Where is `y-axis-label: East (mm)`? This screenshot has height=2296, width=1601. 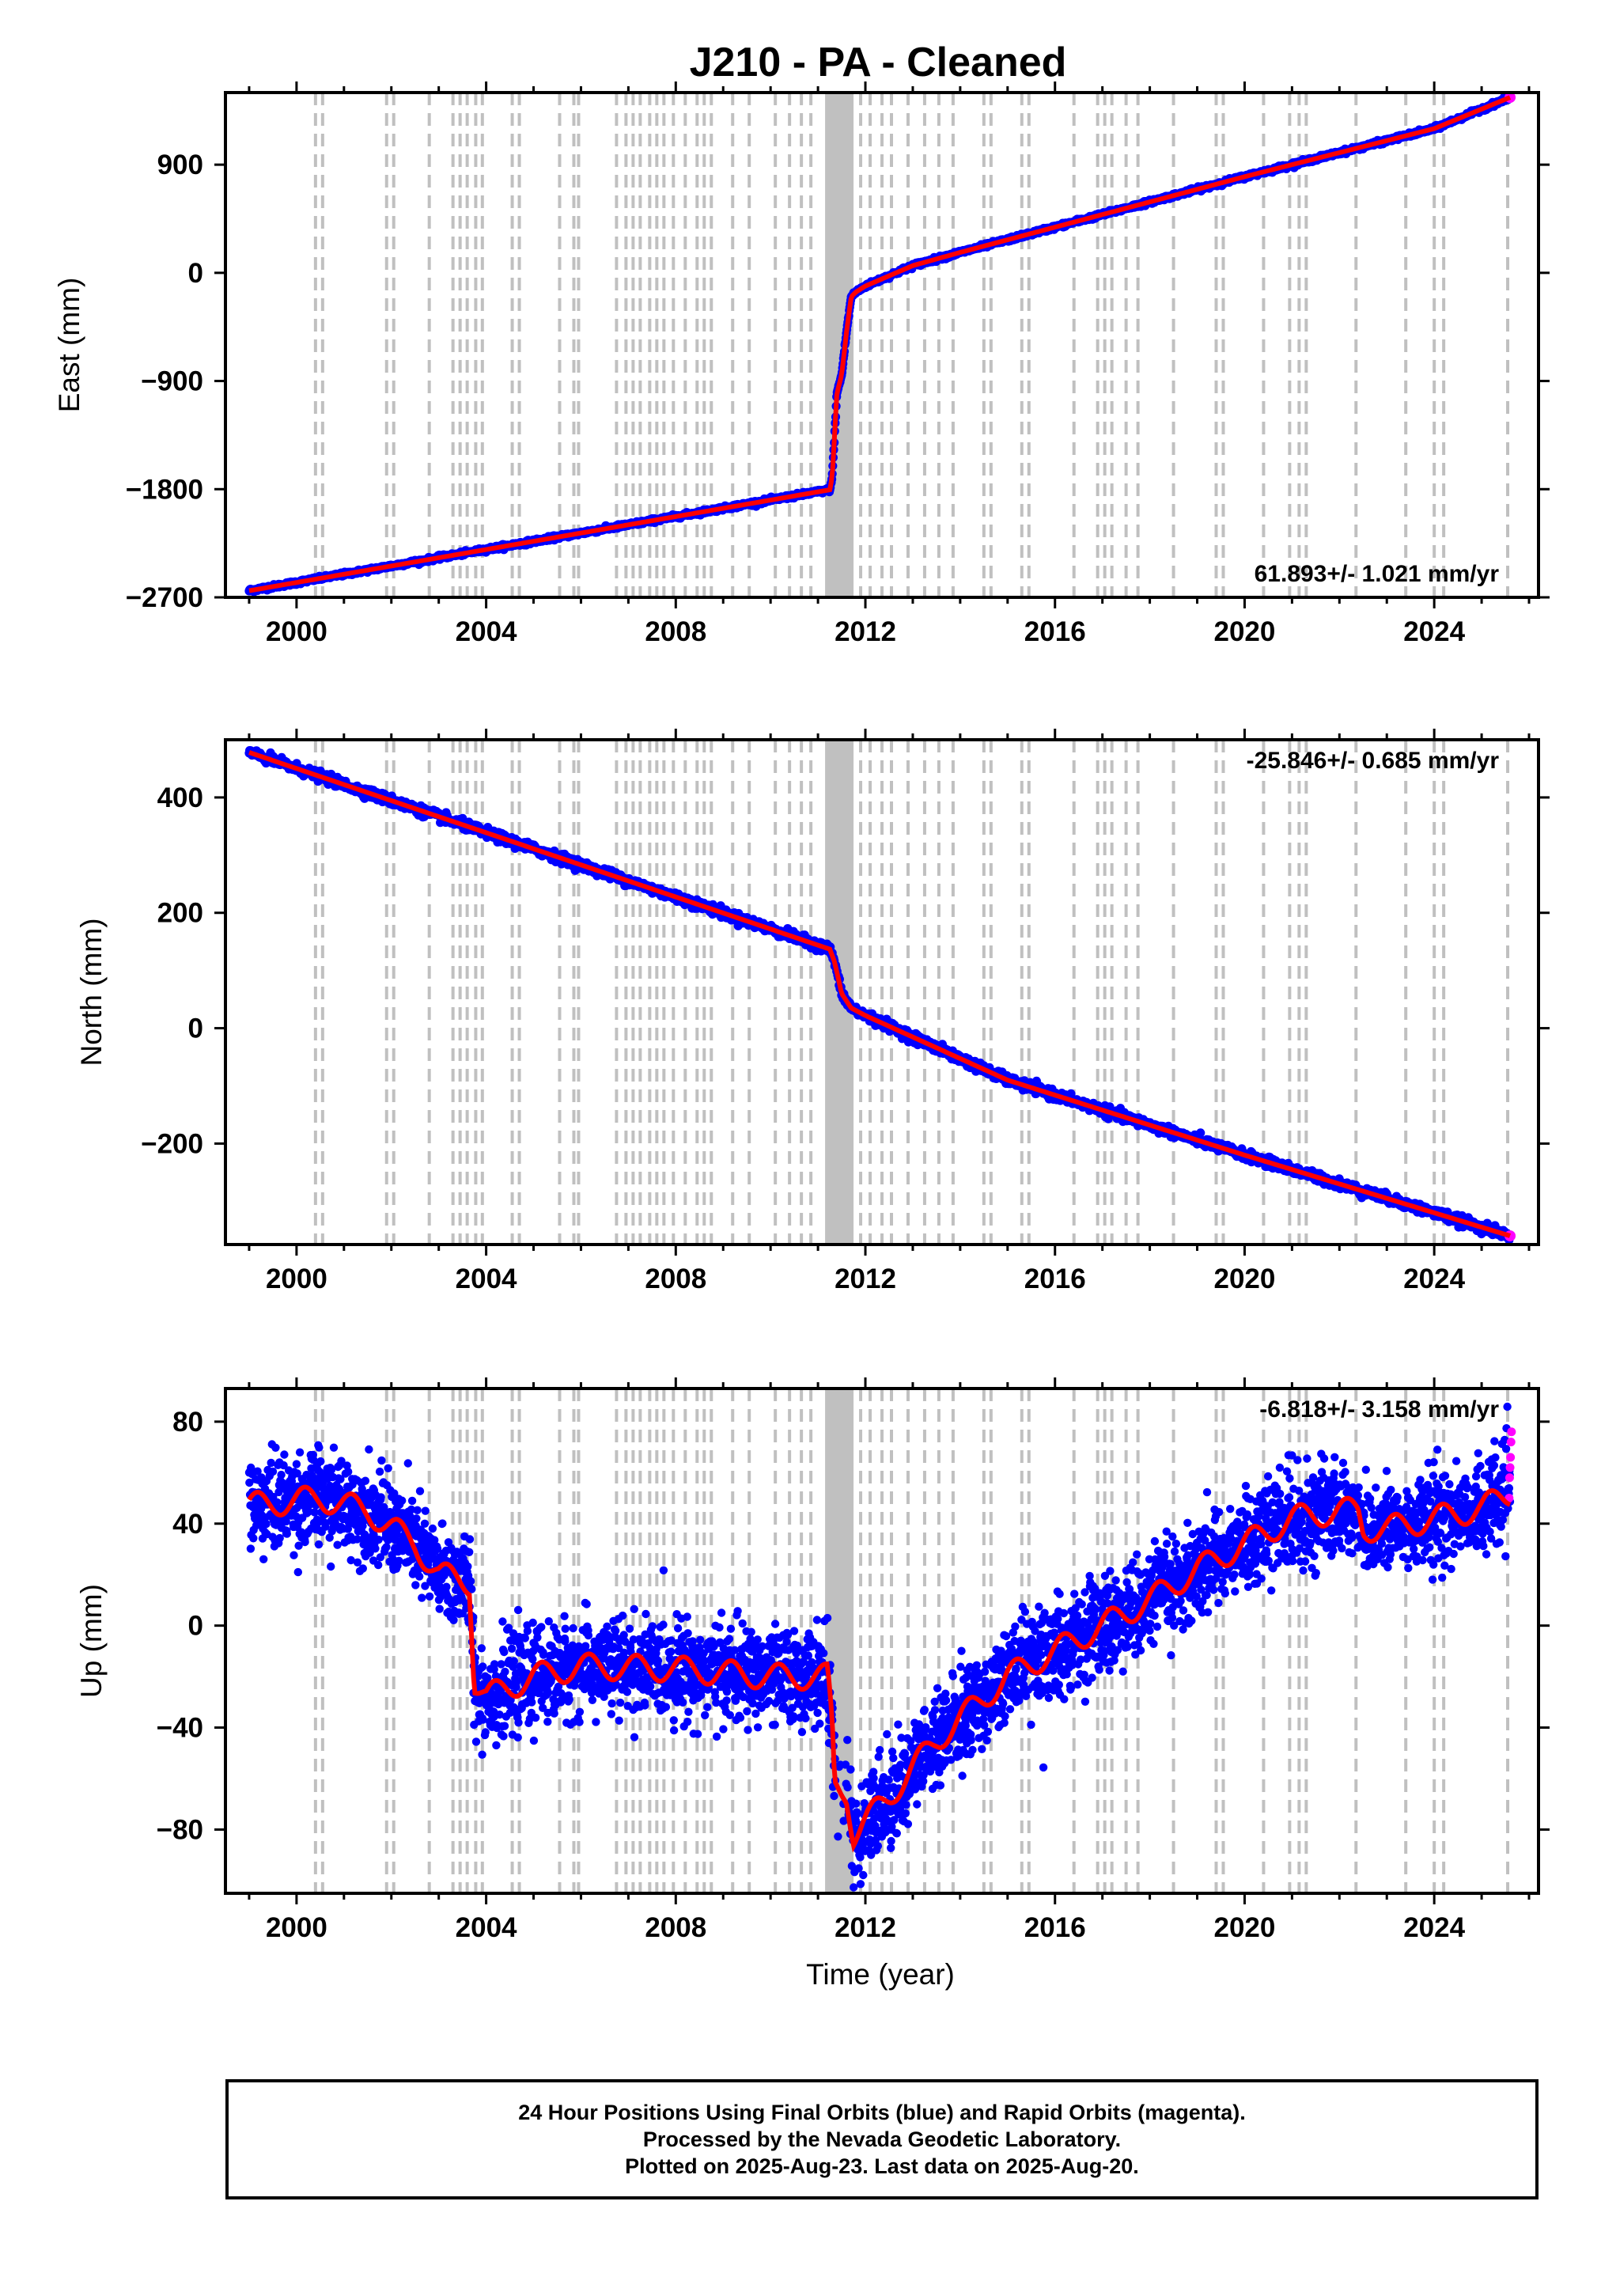 y-axis-label: East (mm) is located at coordinates (69, 345).